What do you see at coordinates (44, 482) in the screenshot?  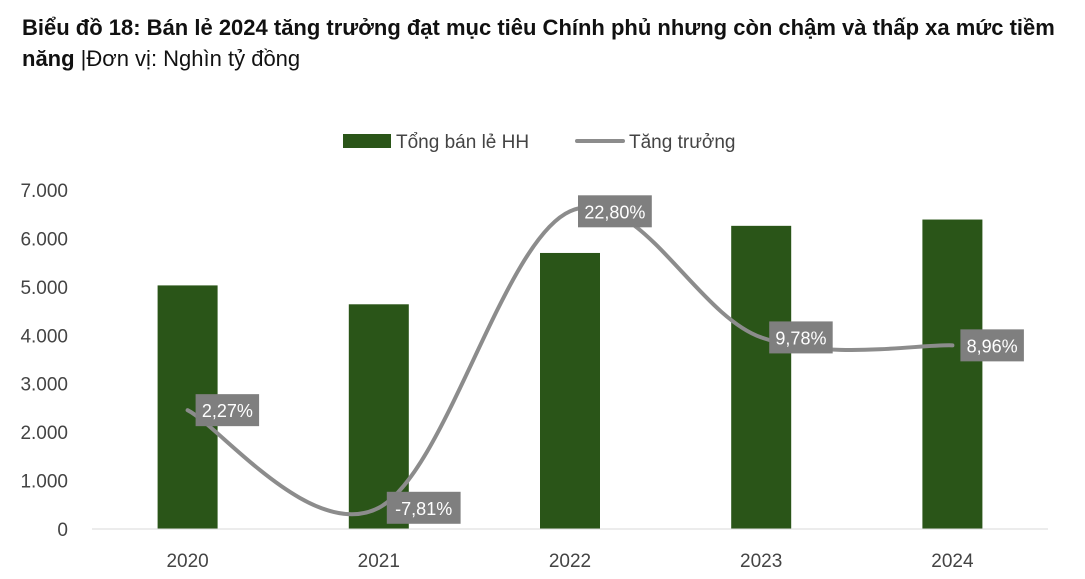 I see `y-tick-label: 1.000` at bounding box center [44, 482].